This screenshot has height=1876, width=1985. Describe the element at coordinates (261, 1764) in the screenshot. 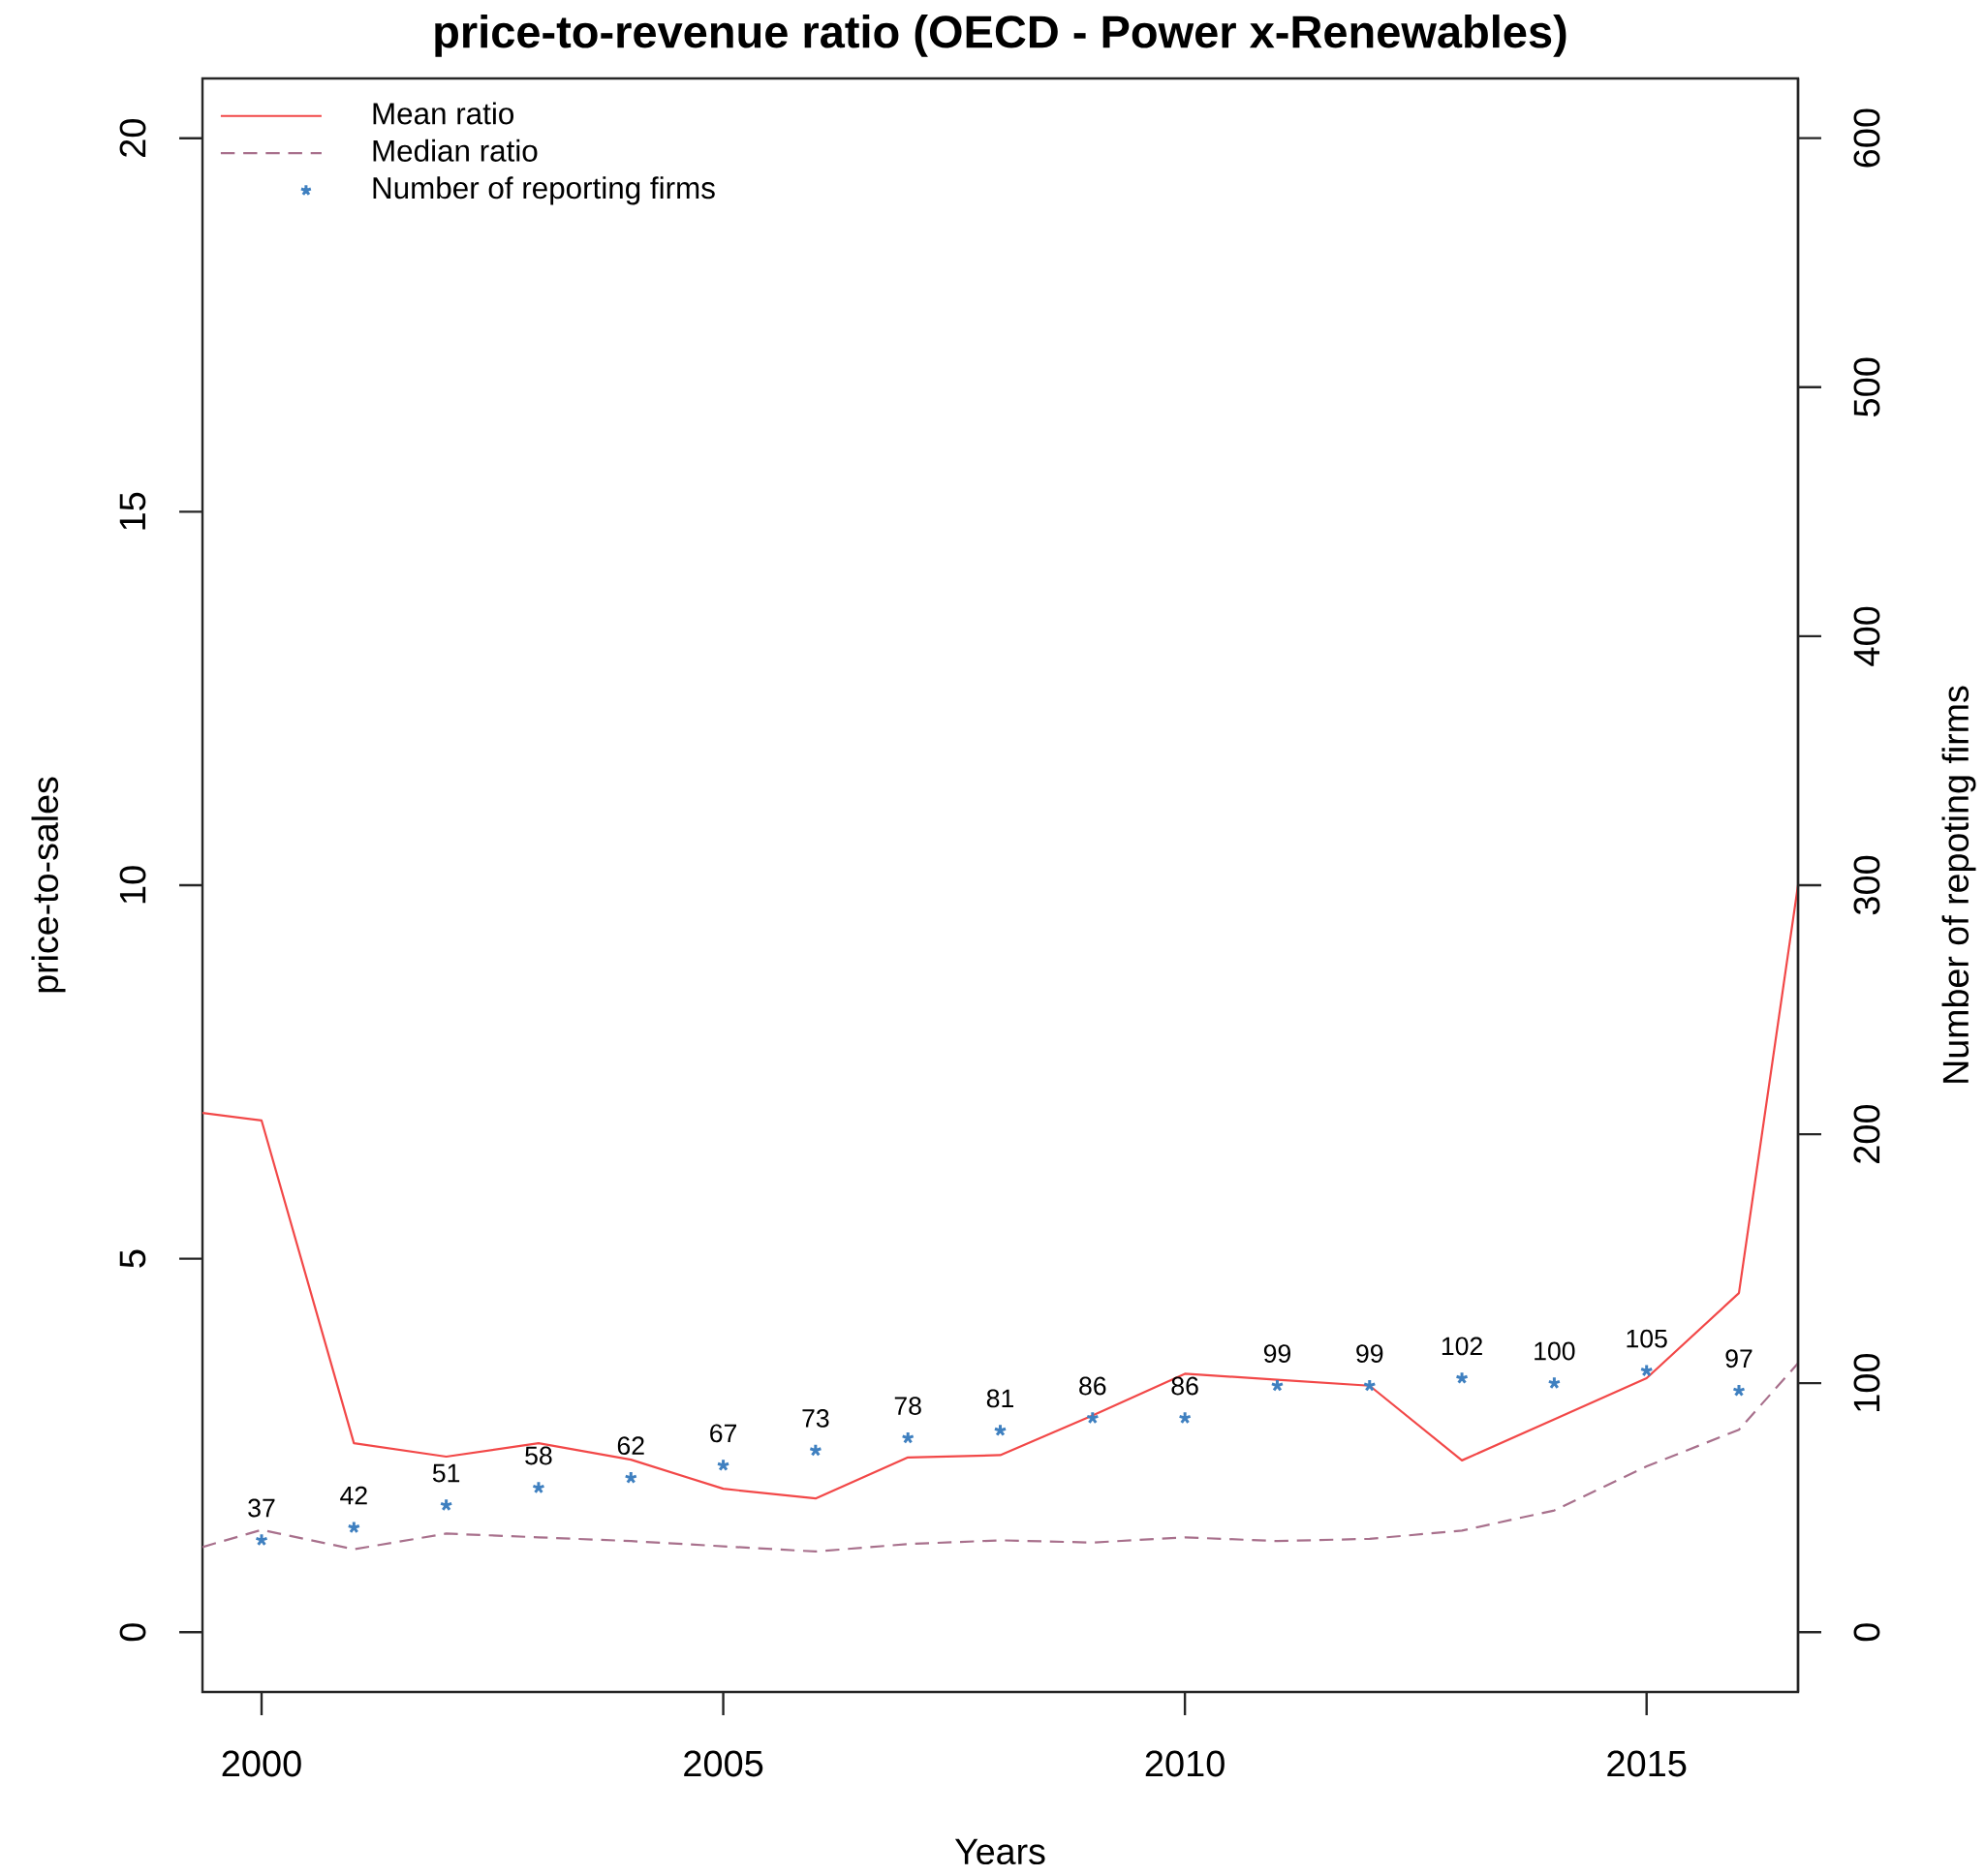

I see `x-tick-label: 2000` at that location.